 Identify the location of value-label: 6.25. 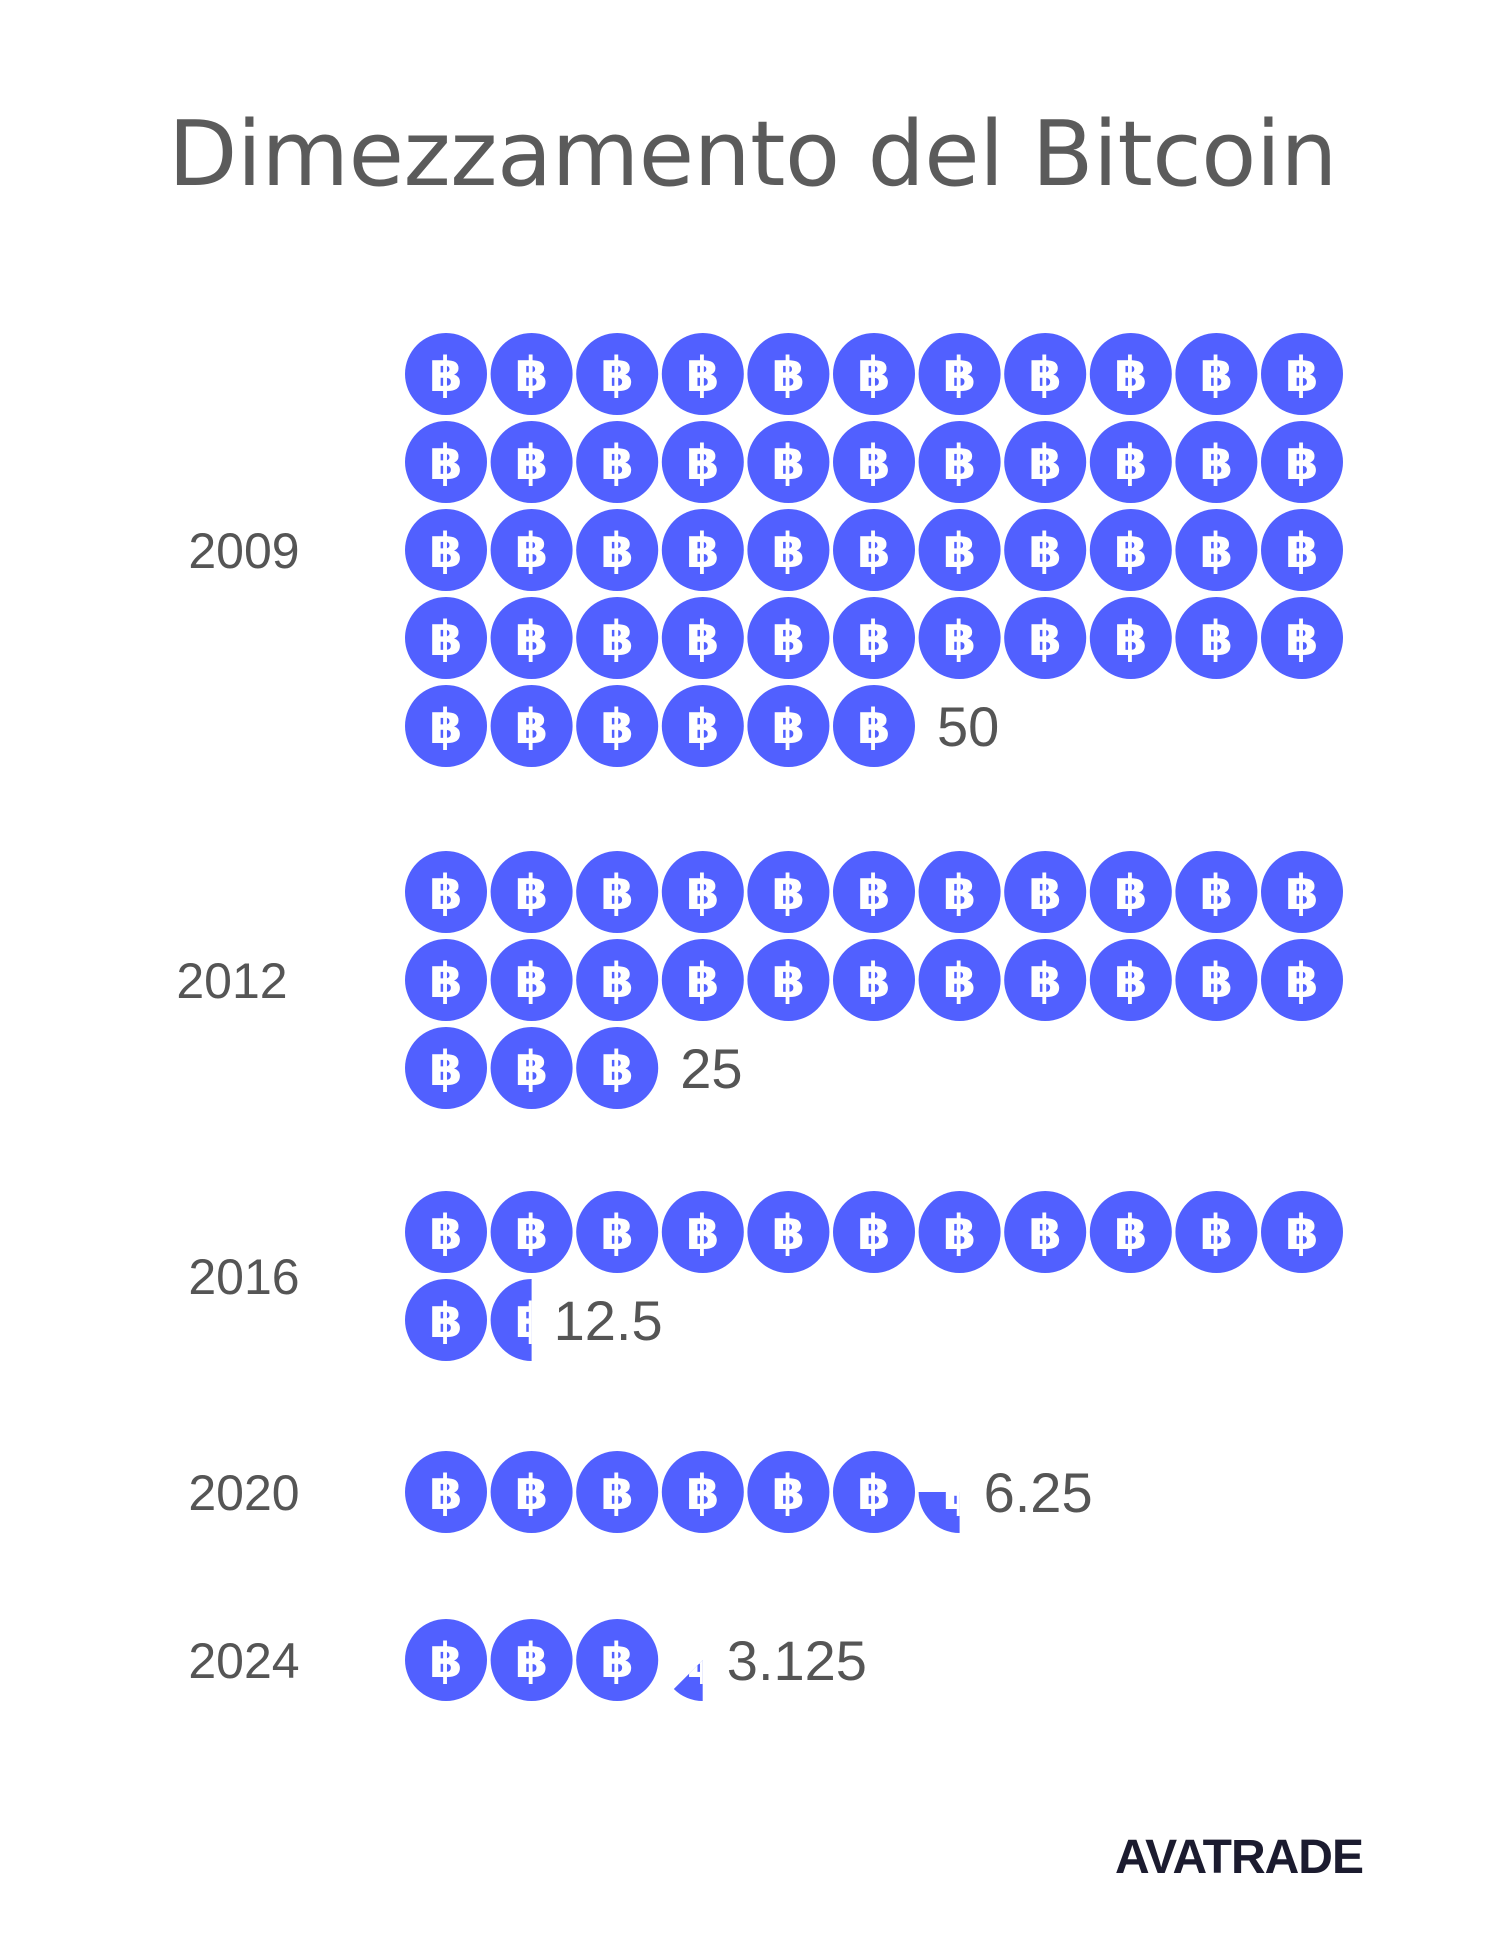
(1038, 1492).